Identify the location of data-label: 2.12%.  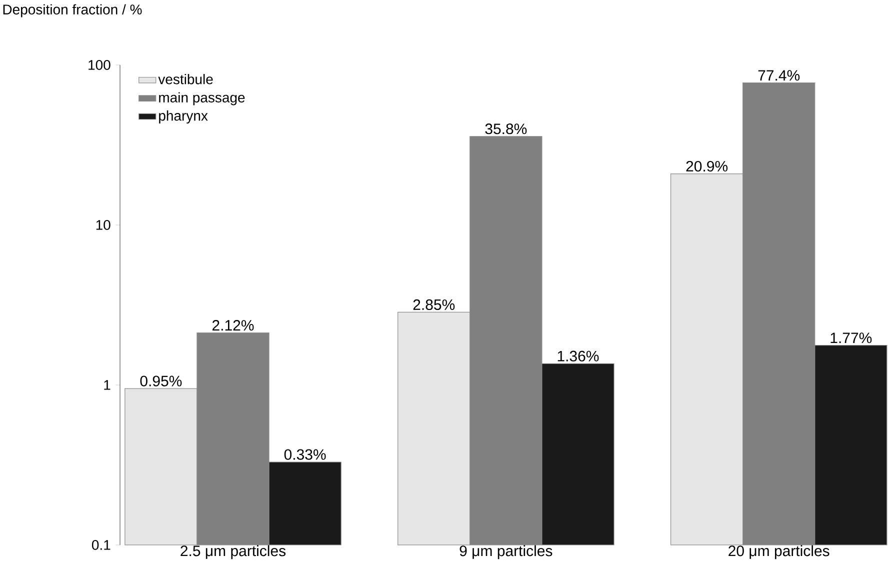
(233, 325).